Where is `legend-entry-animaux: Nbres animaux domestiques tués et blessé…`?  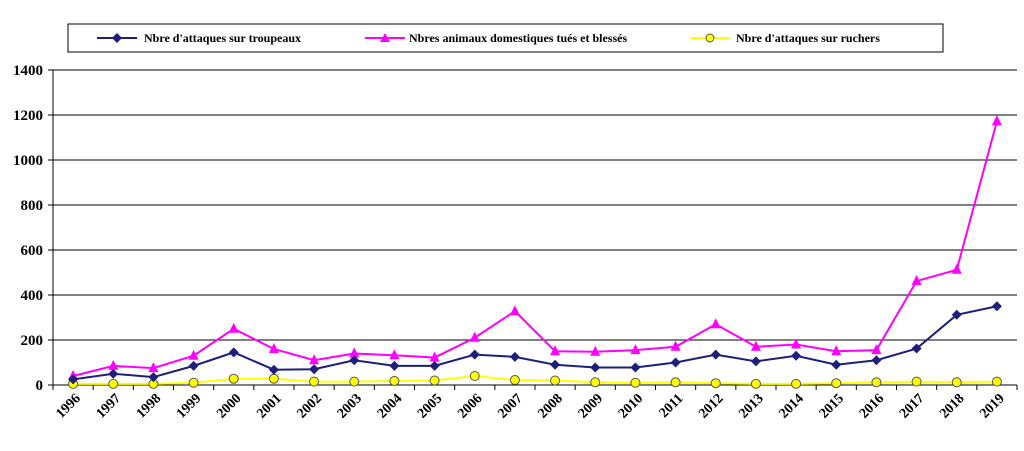 legend-entry-animaux: Nbres animaux domestiques tués et blessé… is located at coordinates (496, 38).